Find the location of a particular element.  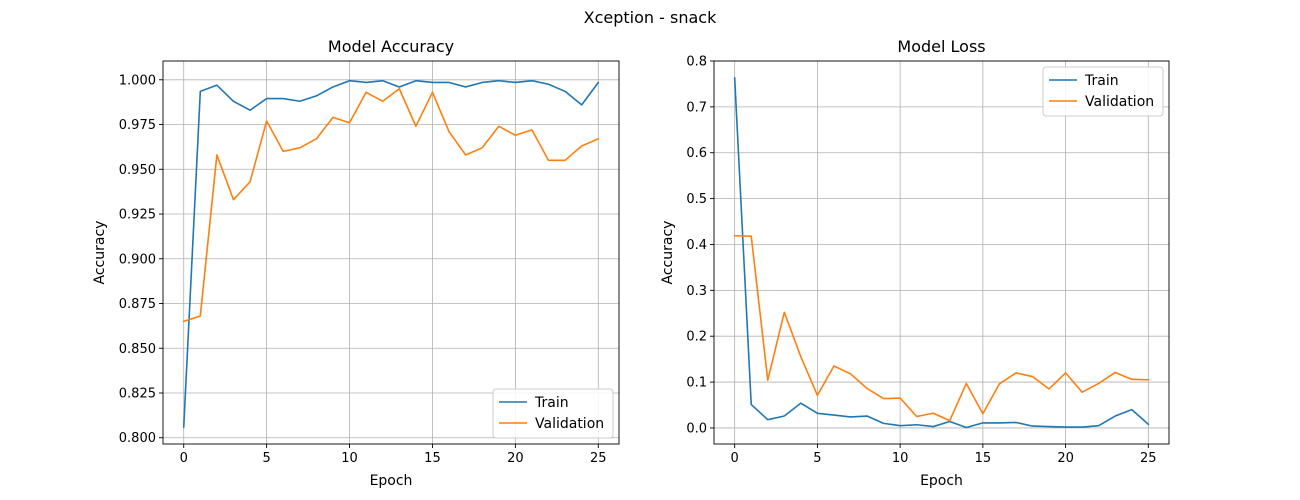

chart-0-y-tick-label-2: 0.850 is located at coordinates (137, 349).